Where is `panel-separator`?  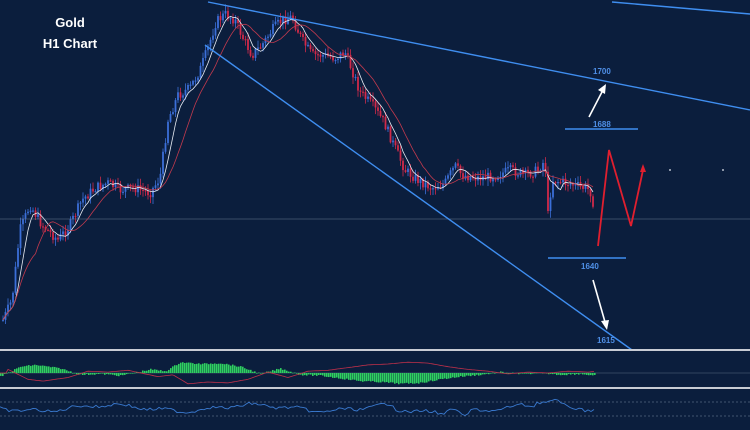 panel-separator is located at coordinates (375, 388).